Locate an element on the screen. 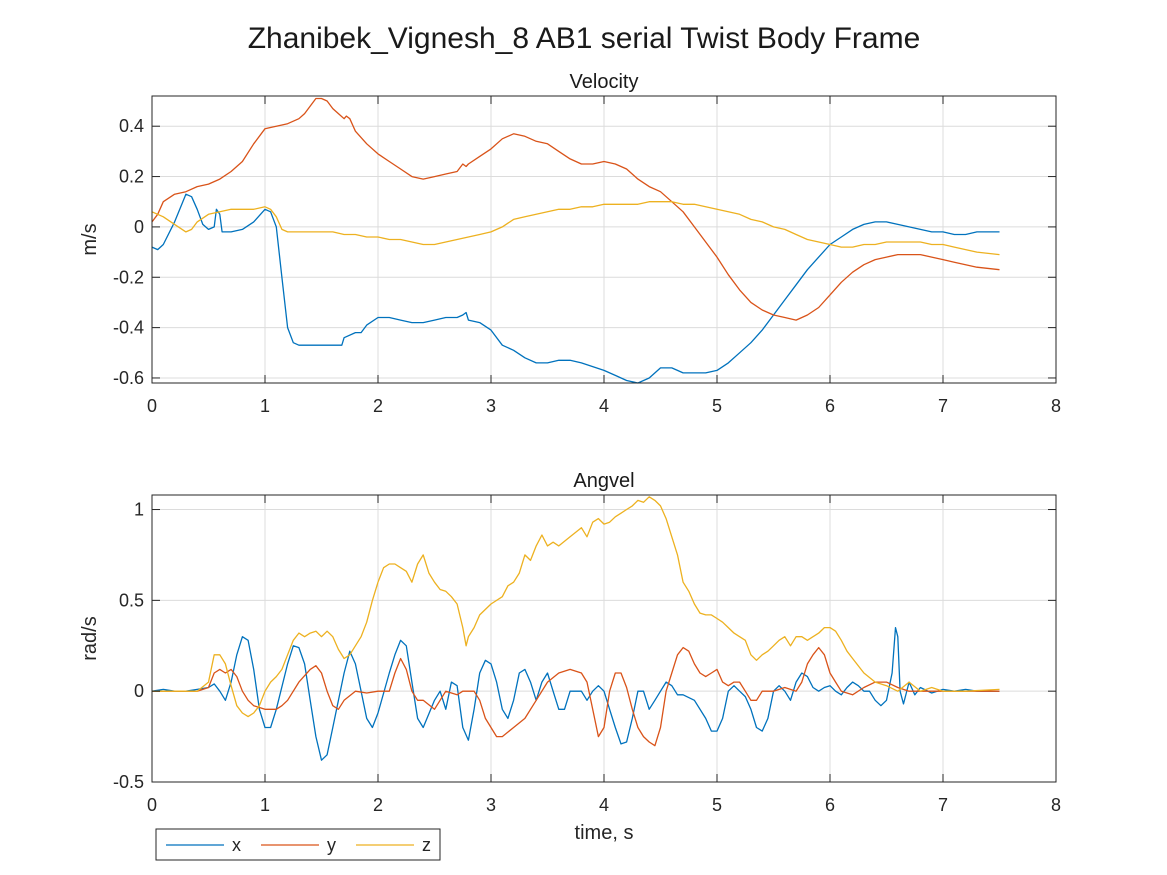 Image resolution: width=1167 pixels, height=875 pixels. y-tick-label: -0.4 is located at coordinates (128, 328).